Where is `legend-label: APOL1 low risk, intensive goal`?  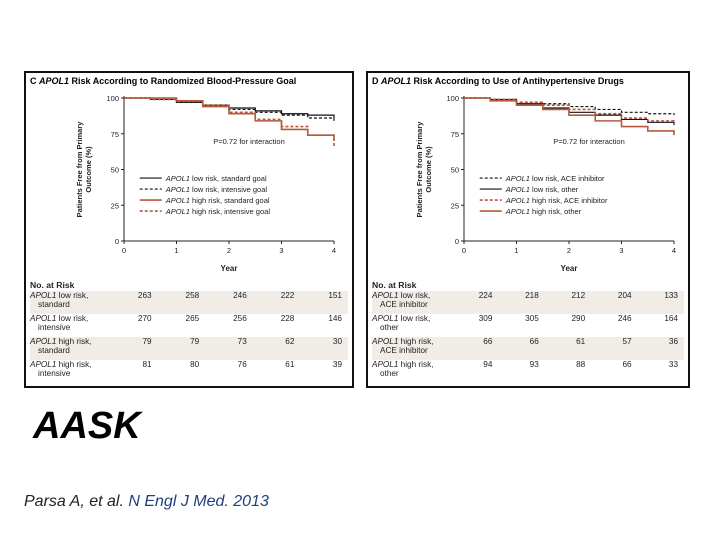
legend-label: APOL1 low risk, intensive goal is located at coordinates (216, 189).